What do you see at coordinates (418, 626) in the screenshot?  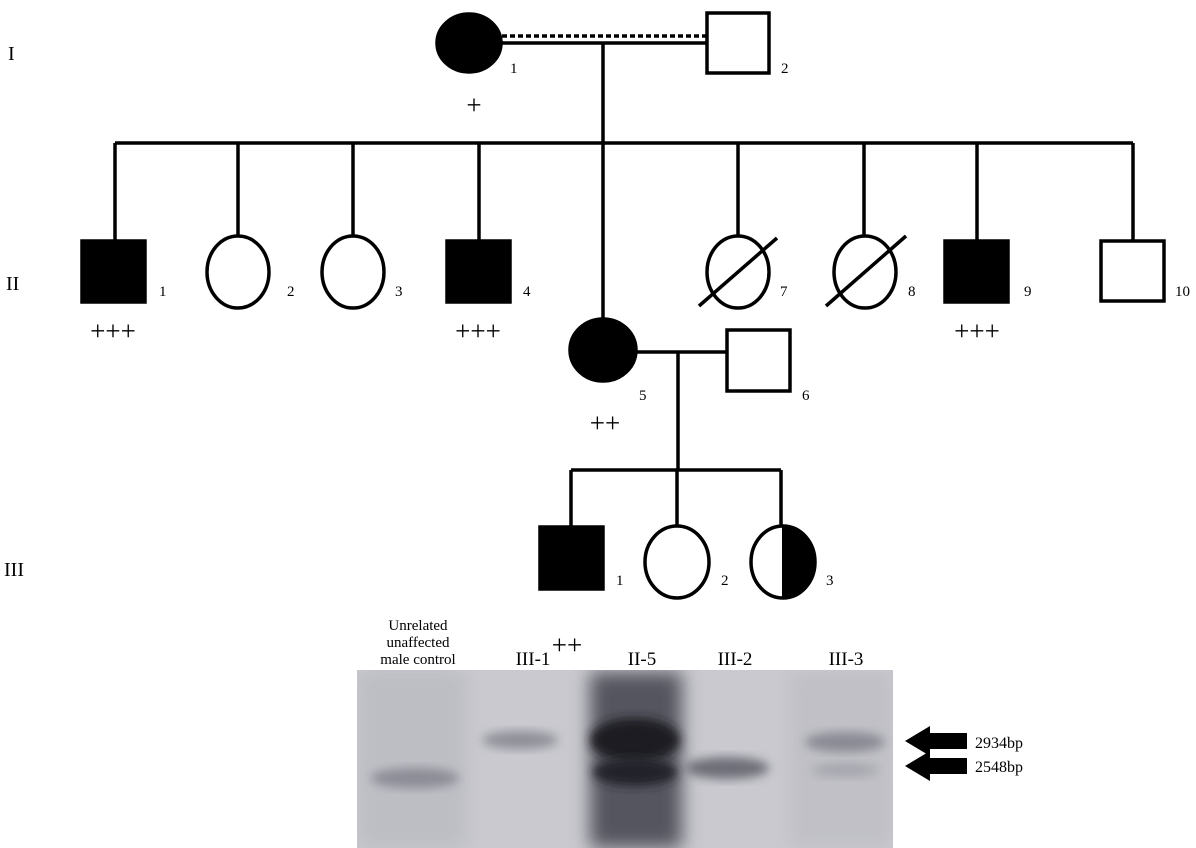 I see `lane-label: Unrelated` at bounding box center [418, 626].